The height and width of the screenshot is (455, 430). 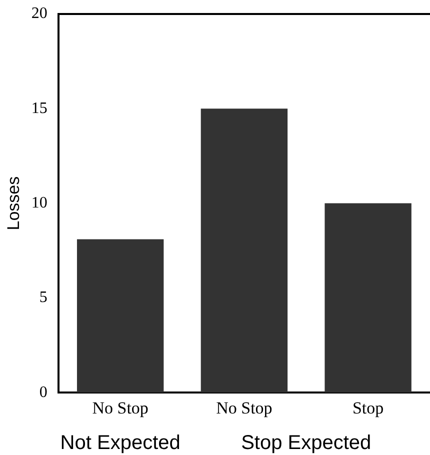 I want to click on text: Stop Expected, so click(x=306, y=443).